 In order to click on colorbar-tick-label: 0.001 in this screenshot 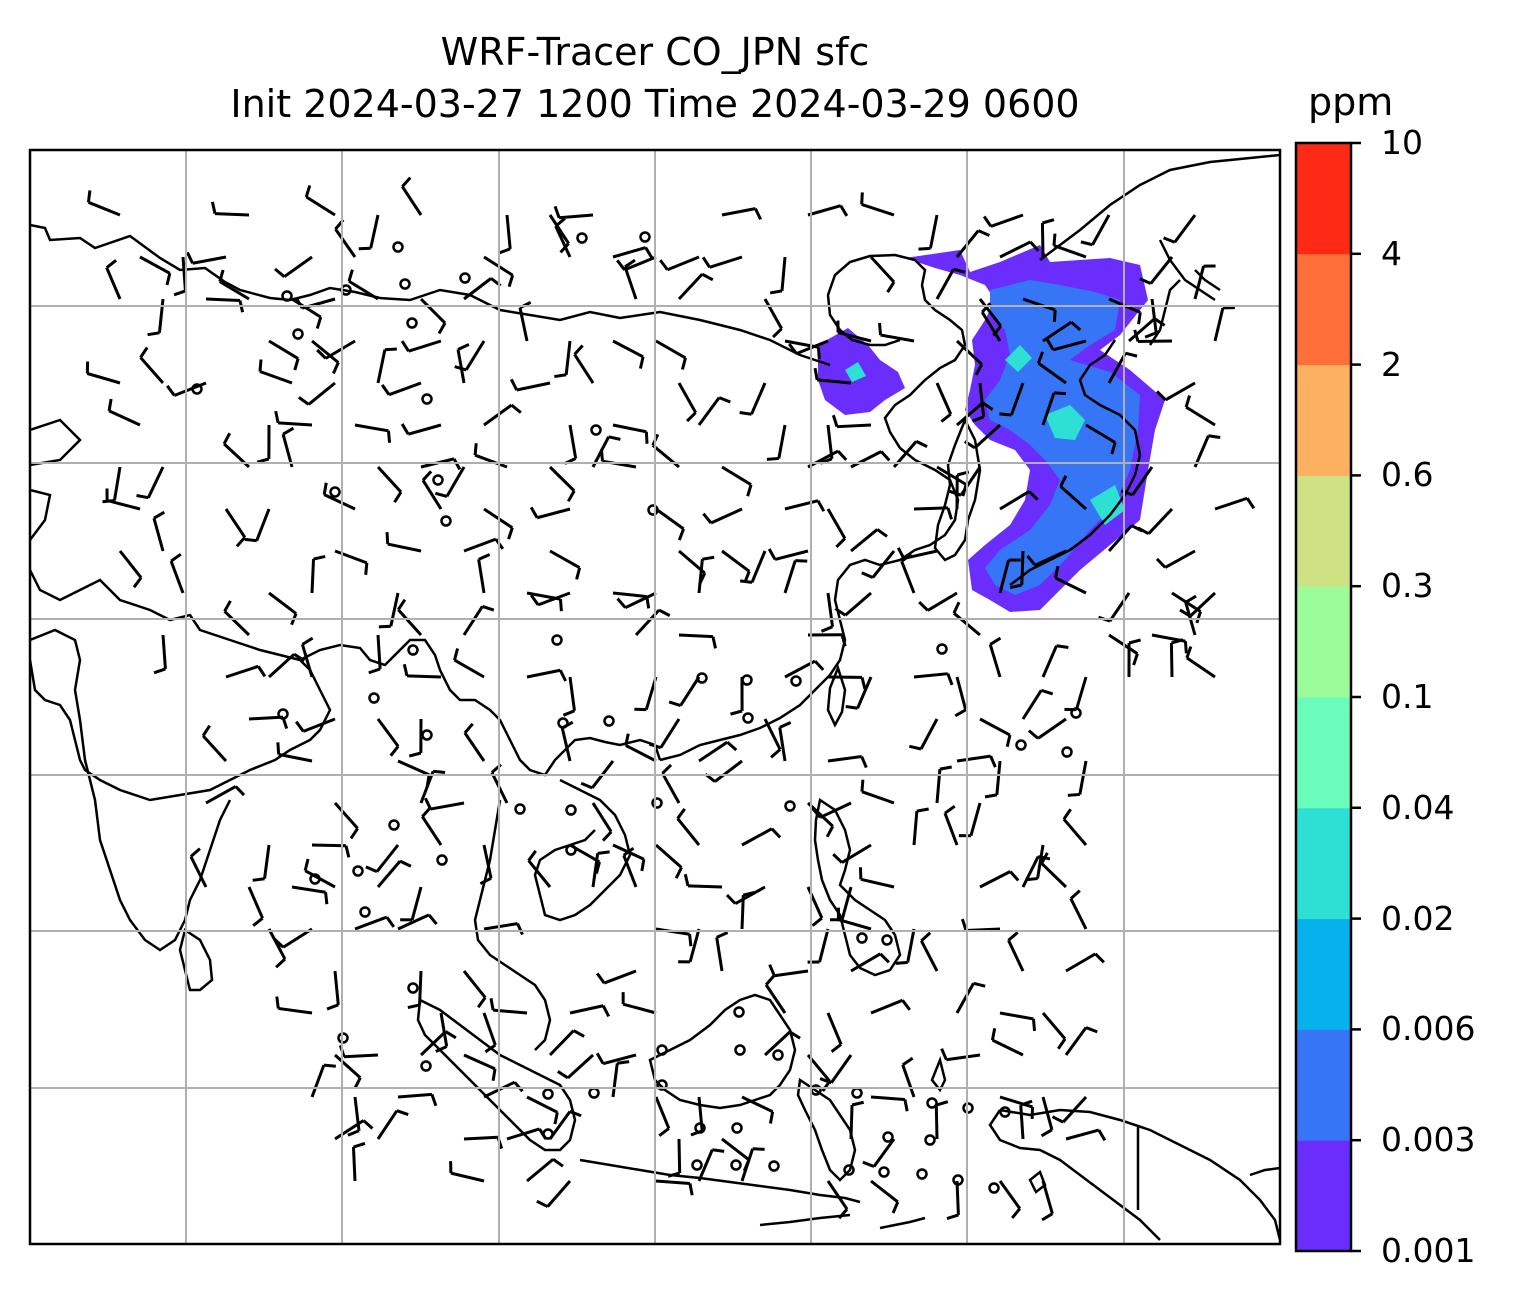, I will do `click(1428, 1250)`.